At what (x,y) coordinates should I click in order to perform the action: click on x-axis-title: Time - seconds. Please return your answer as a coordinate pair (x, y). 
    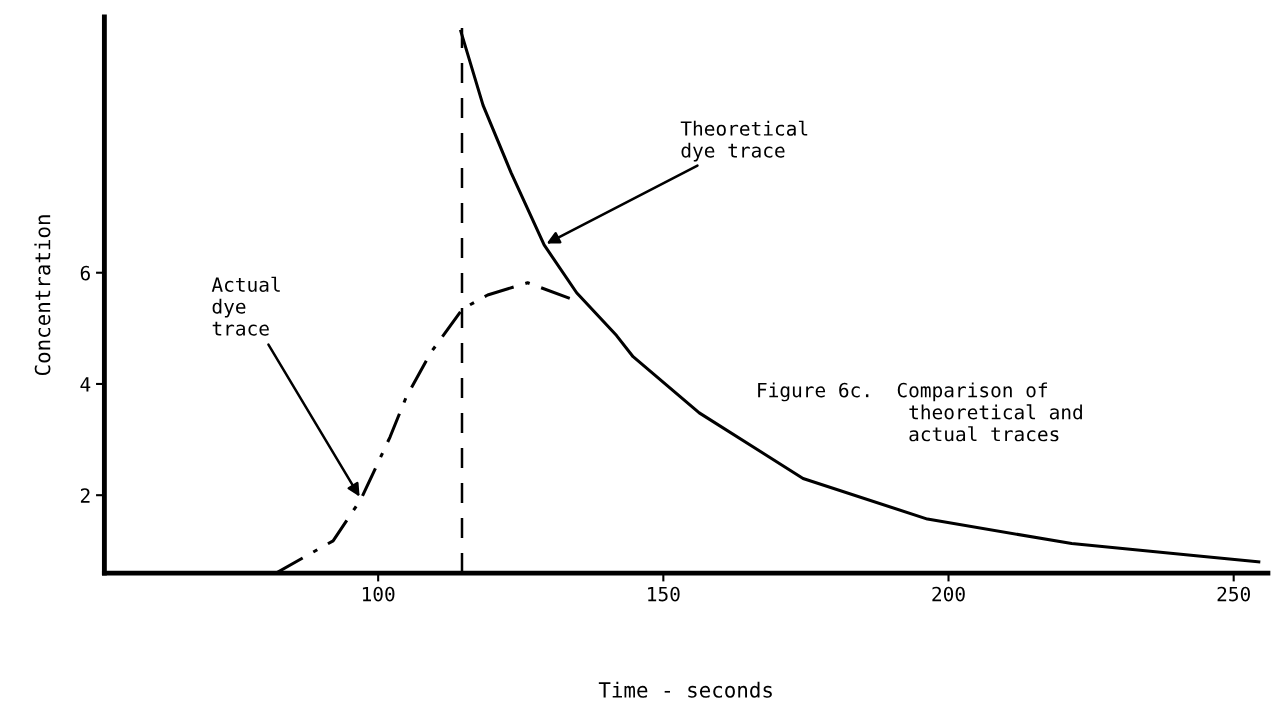
    Looking at the image, I should click on (685, 689).